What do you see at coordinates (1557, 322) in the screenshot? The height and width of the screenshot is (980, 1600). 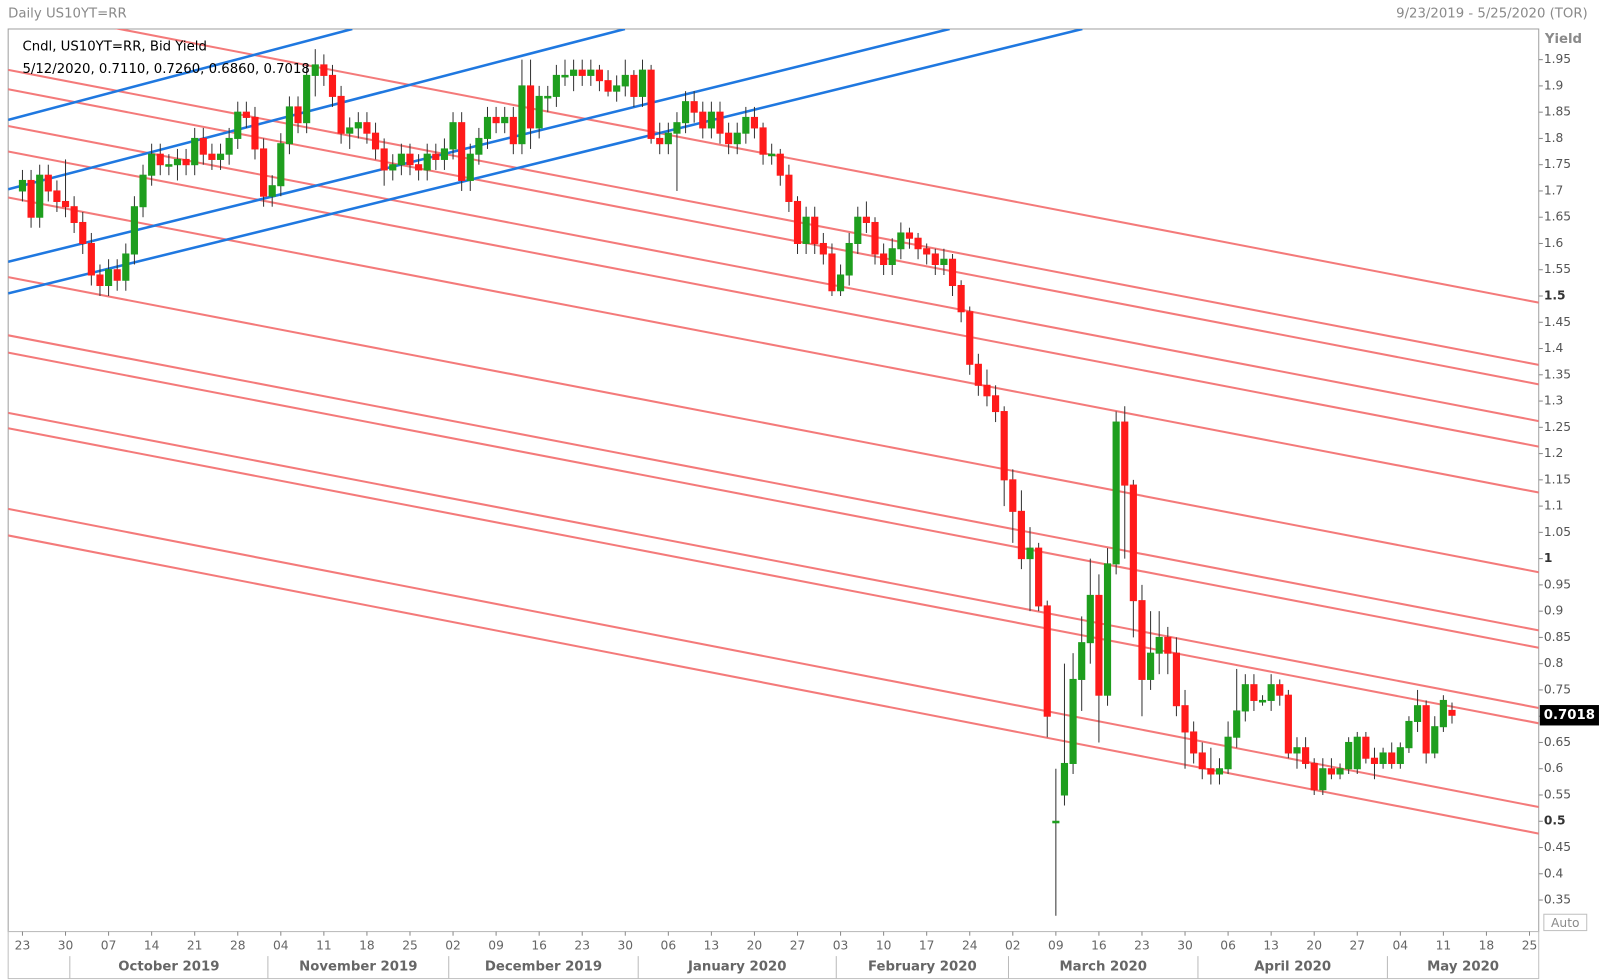 I see `y-tick-label: 1.45` at bounding box center [1557, 322].